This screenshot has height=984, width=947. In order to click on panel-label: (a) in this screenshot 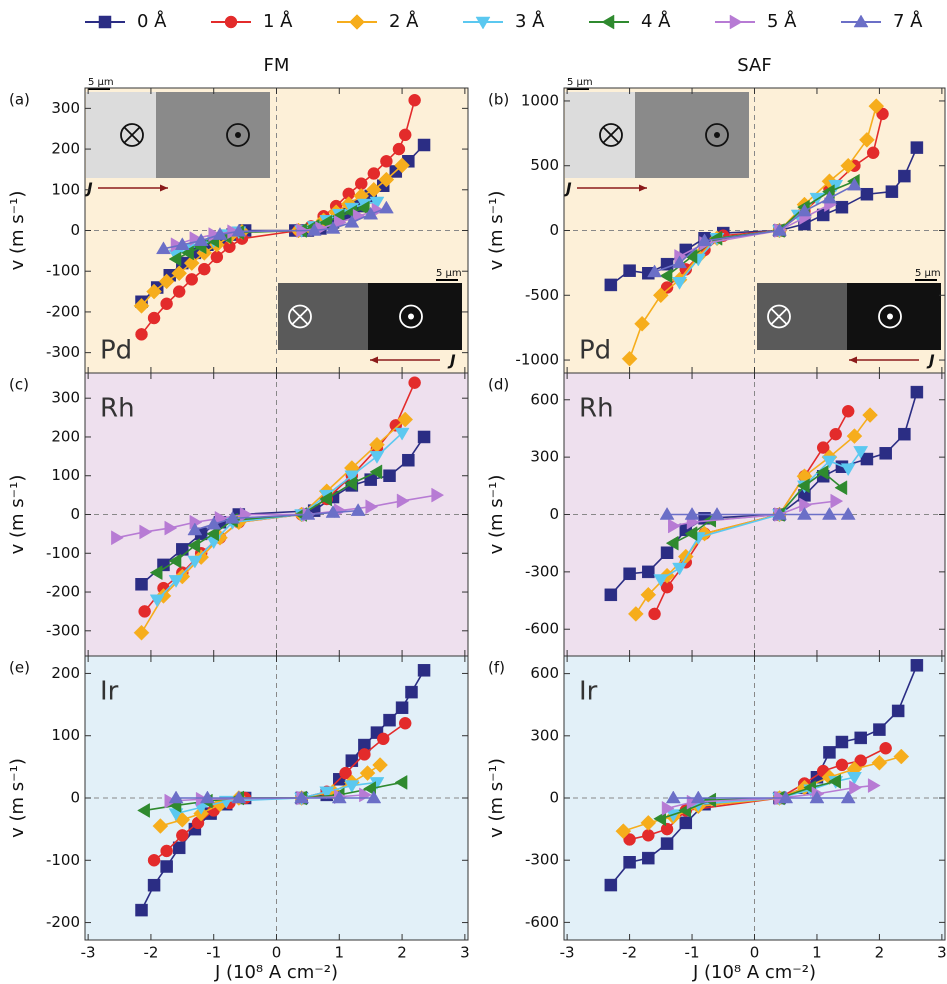, I will do `click(19, 100)`.